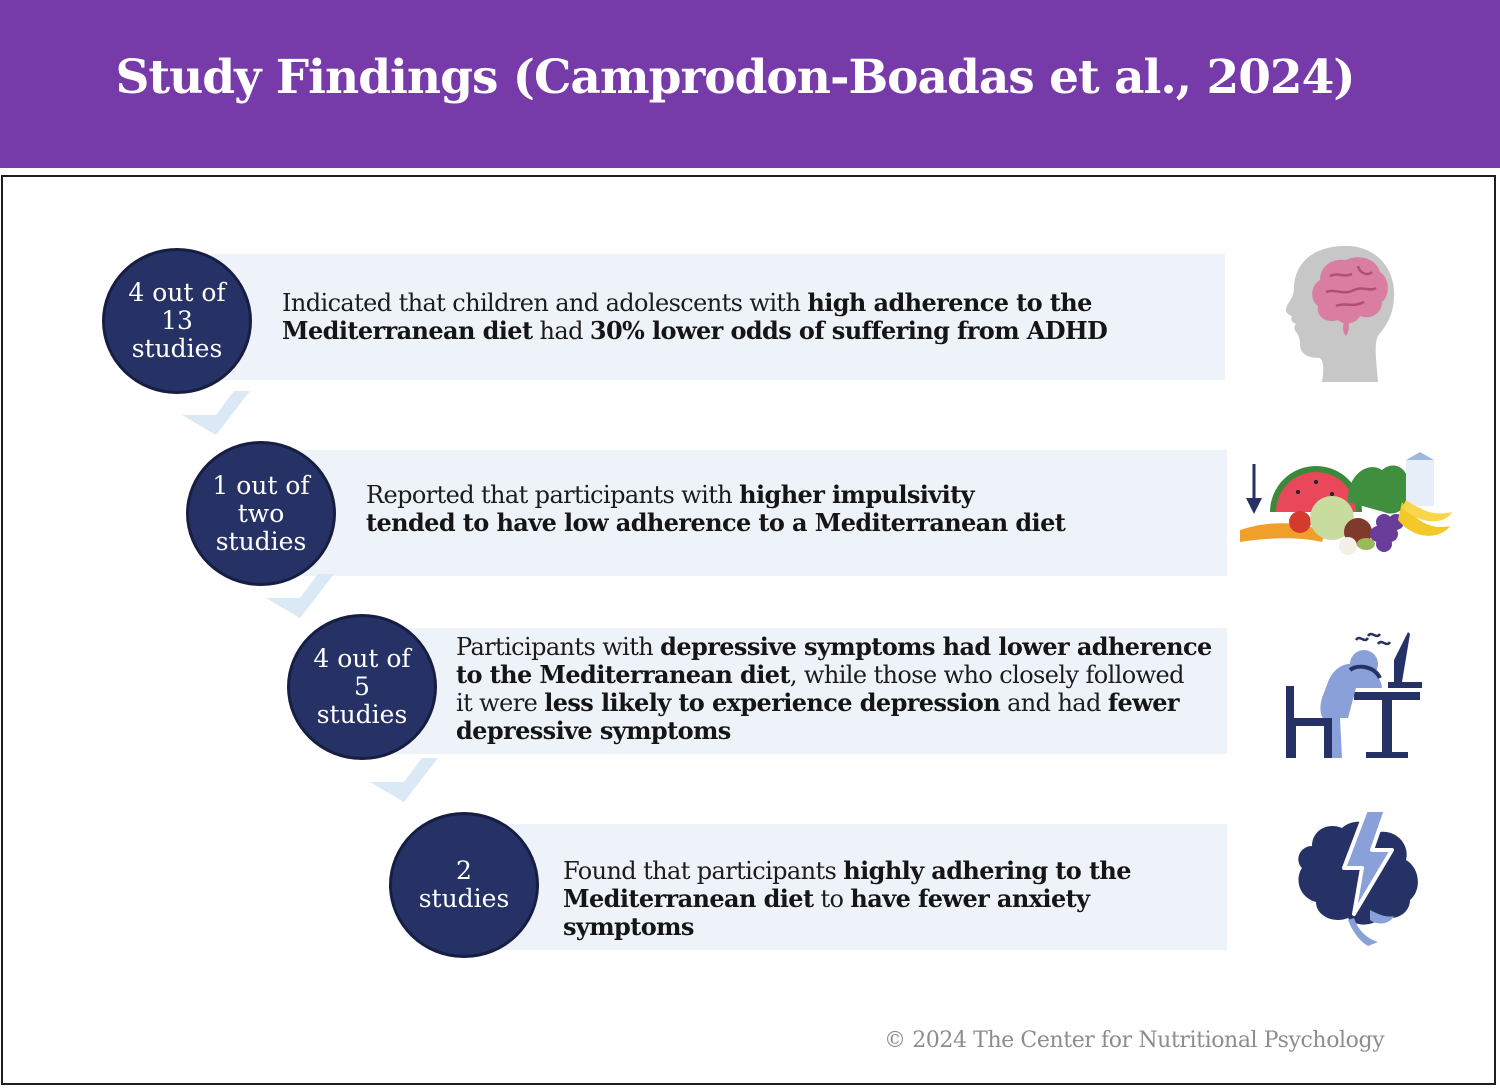  What do you see at coordinates (1354, 695) in the screenshot?
I see `depressed-person-desk-icon` at bounding box center [1354, 695].